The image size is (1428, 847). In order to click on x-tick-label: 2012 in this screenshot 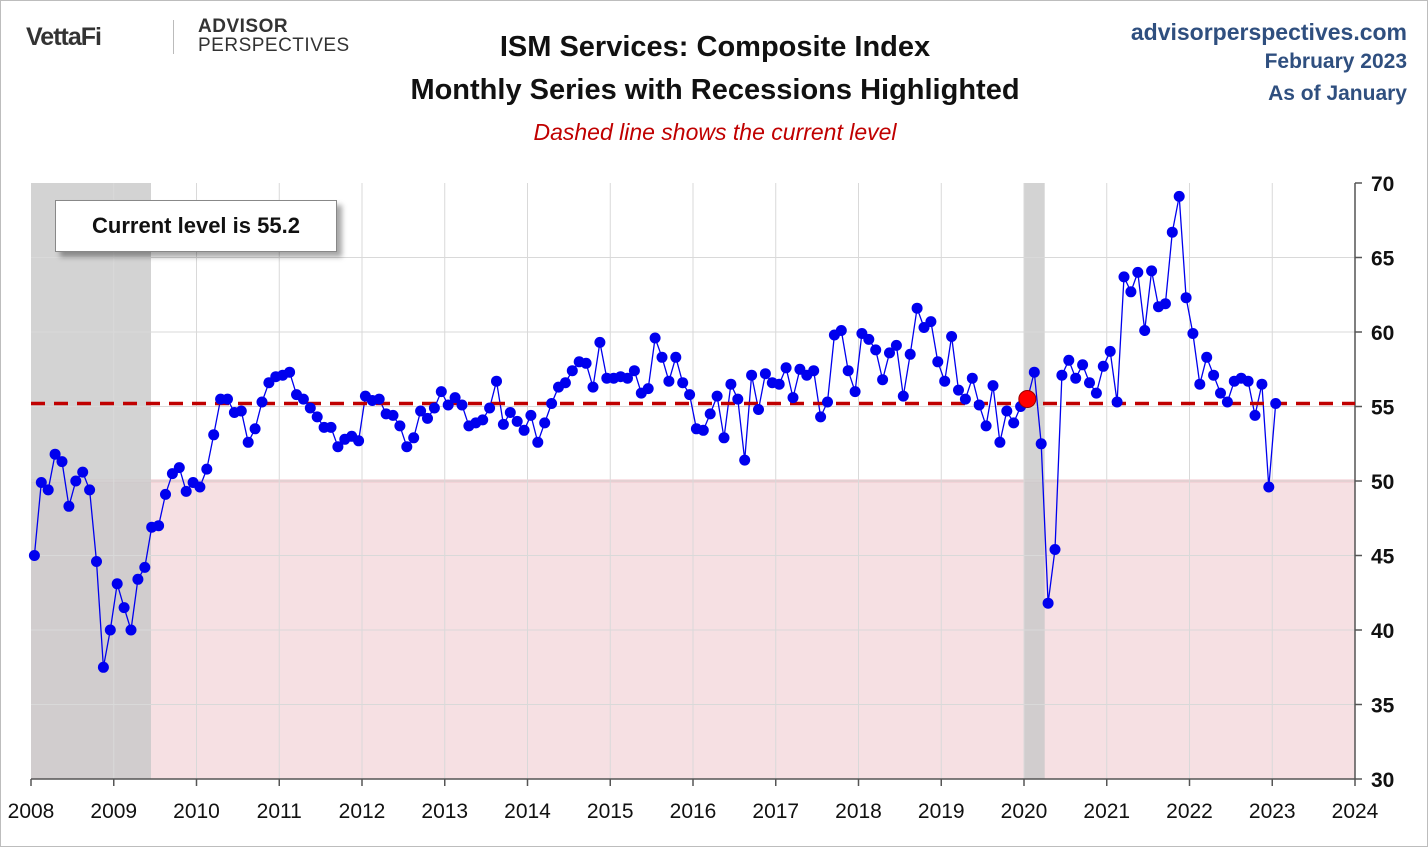, I will do `click(362, 811)`.